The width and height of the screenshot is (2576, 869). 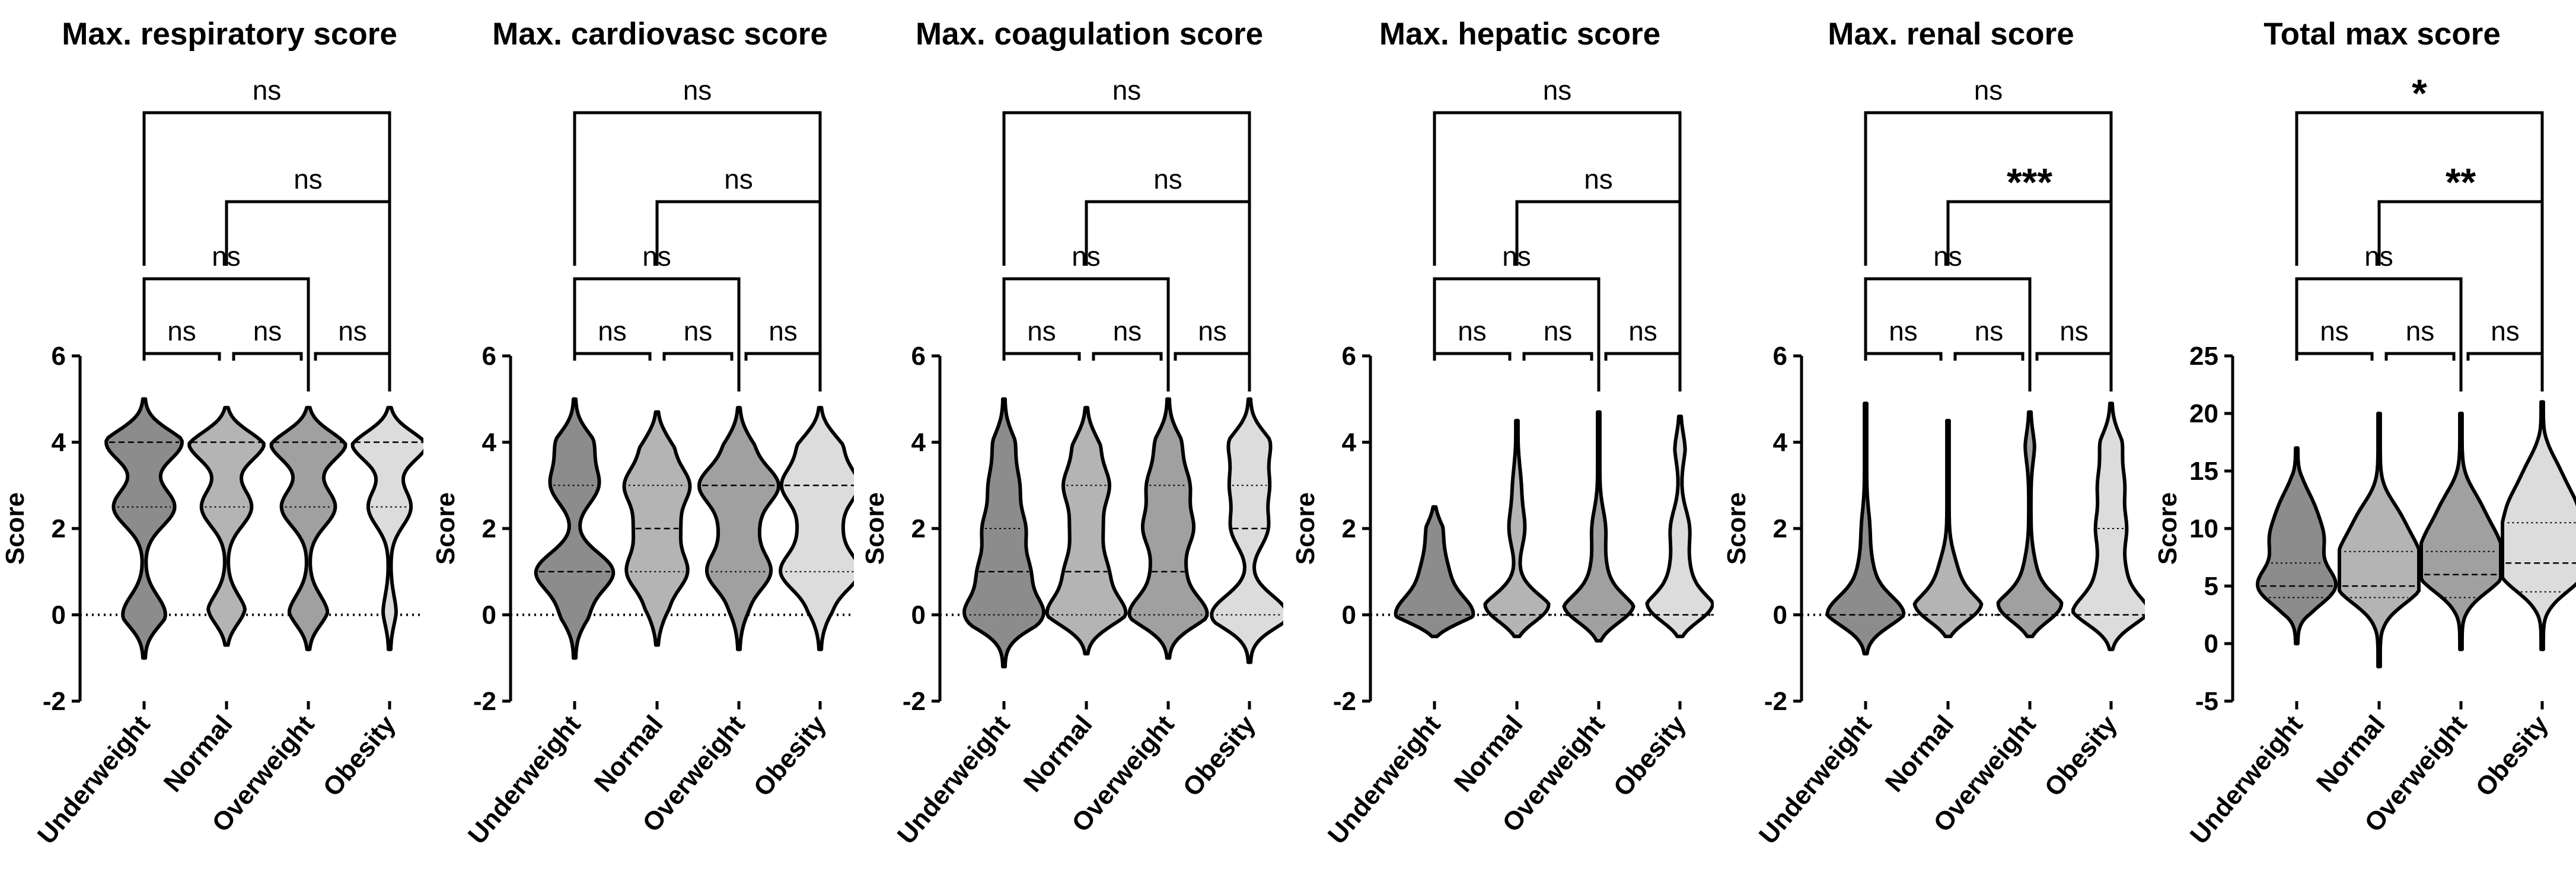 I want to click on y-tick-label: 25, so click(x=2203, y=356).